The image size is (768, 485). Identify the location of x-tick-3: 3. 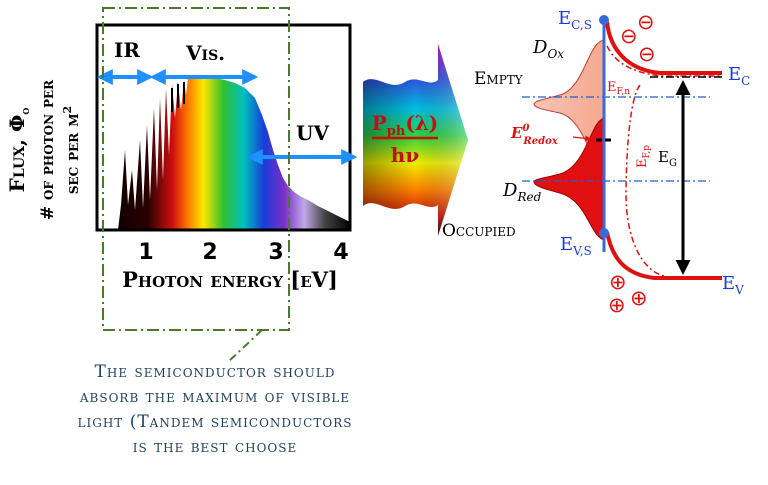
(275, 252).